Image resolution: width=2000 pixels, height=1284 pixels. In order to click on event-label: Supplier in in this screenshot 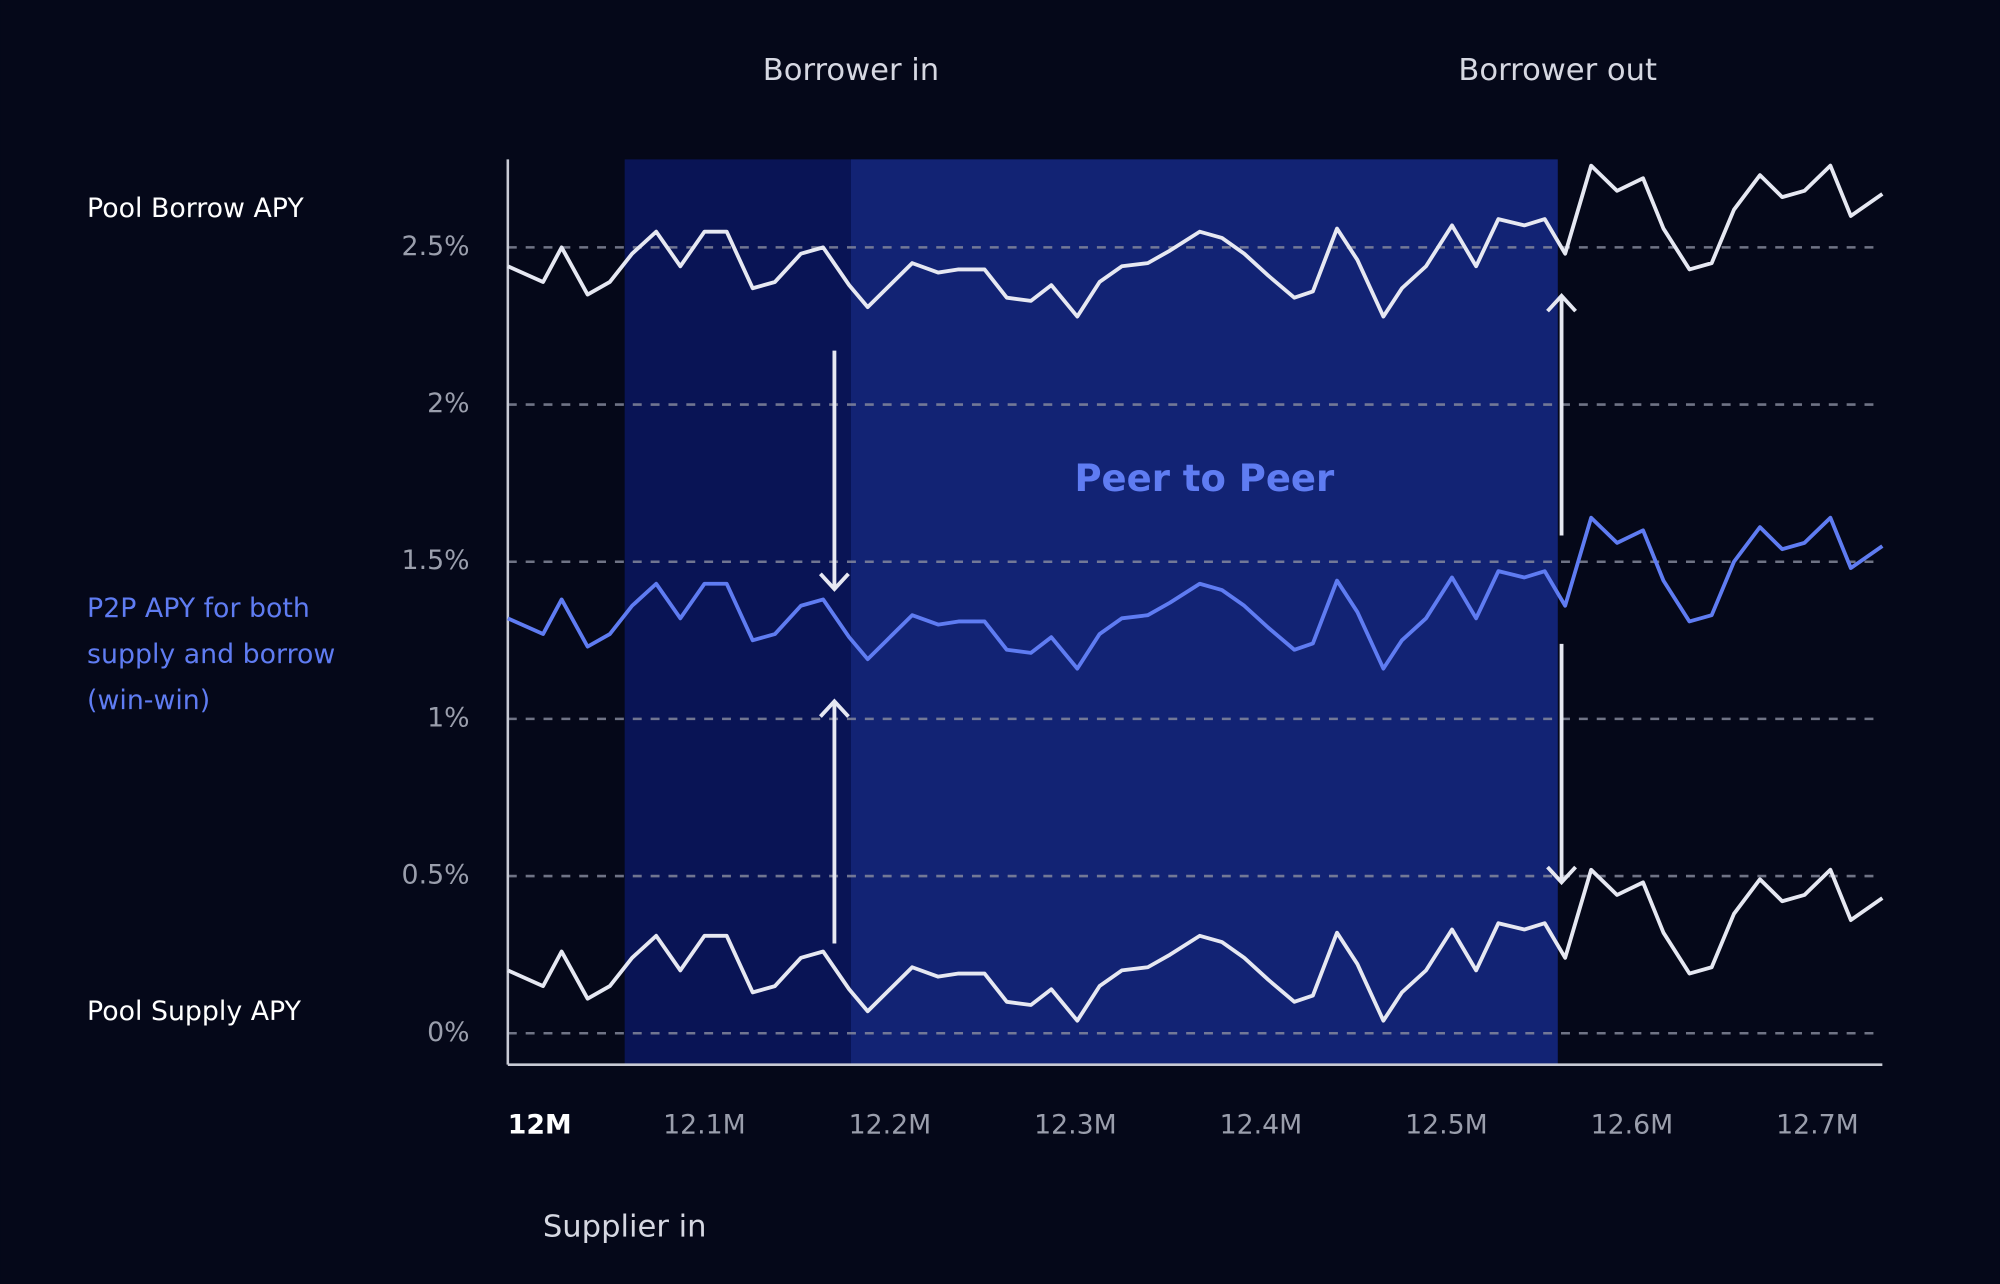, I will do `click(625, 1226)`.